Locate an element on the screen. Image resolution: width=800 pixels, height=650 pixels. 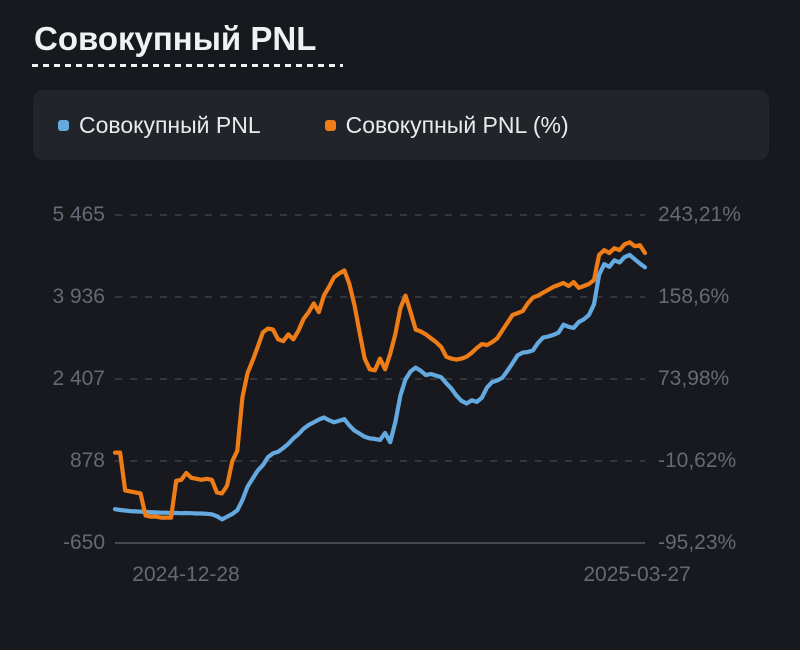
y-axis-right-tick: 158,6% is located at coordinates (694, 296).